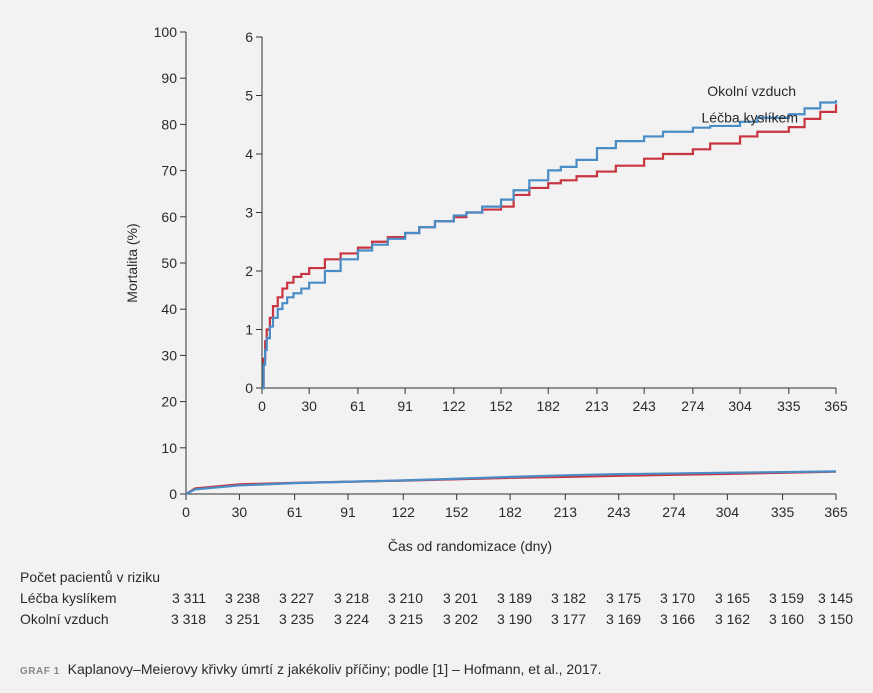 The width and height of the screenshot is (873, 693). What do you see at coordinates (169, 448) in the screenshot?
I see `y-tick-label: 10` at bounding box center [169, 448].